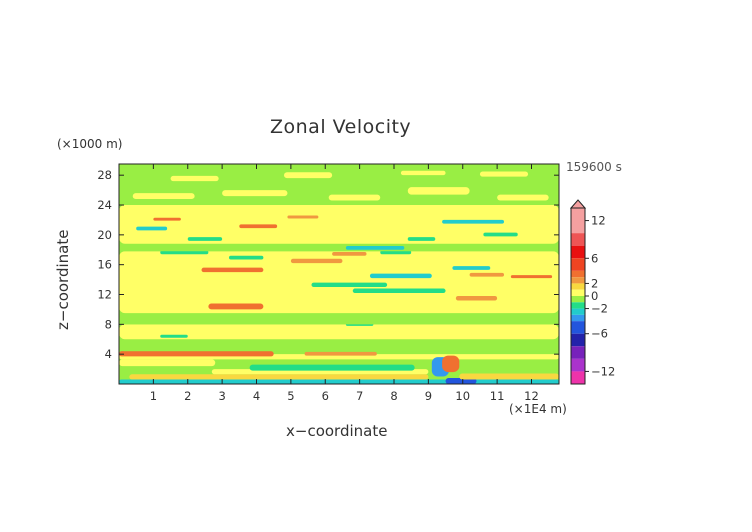 The image size is (752, 532). What do you see at coordinates (428, 396) in the screenshot?
I see `x-tick-label: 9` at bounding box center [428, 396].